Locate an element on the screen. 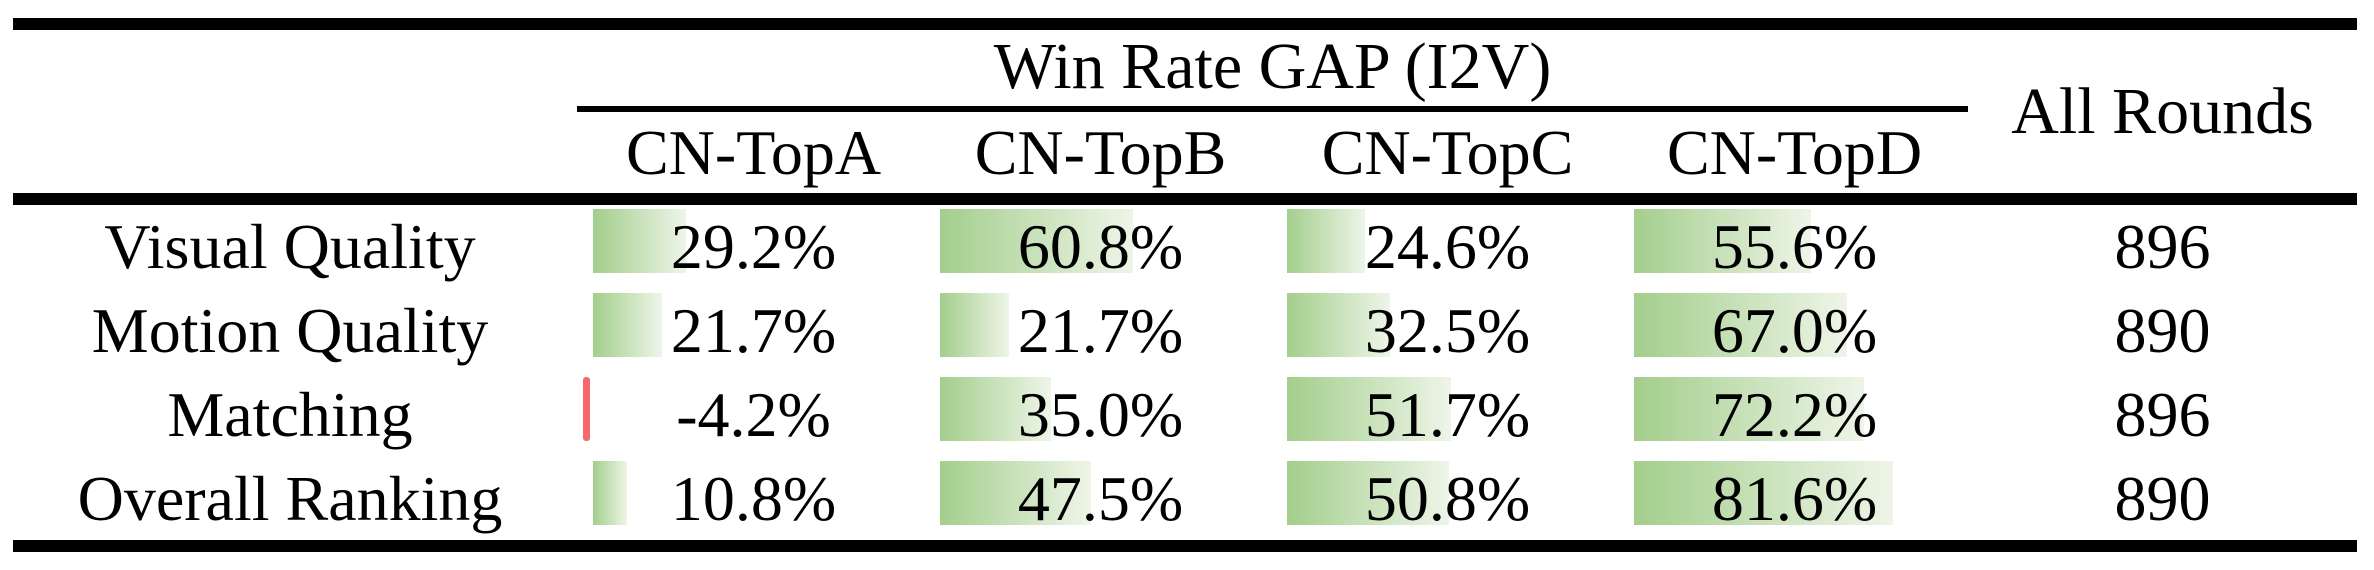 This screenshot has height=570, width=2374. table-bottom-rule is located at coordinates (1185, 546).